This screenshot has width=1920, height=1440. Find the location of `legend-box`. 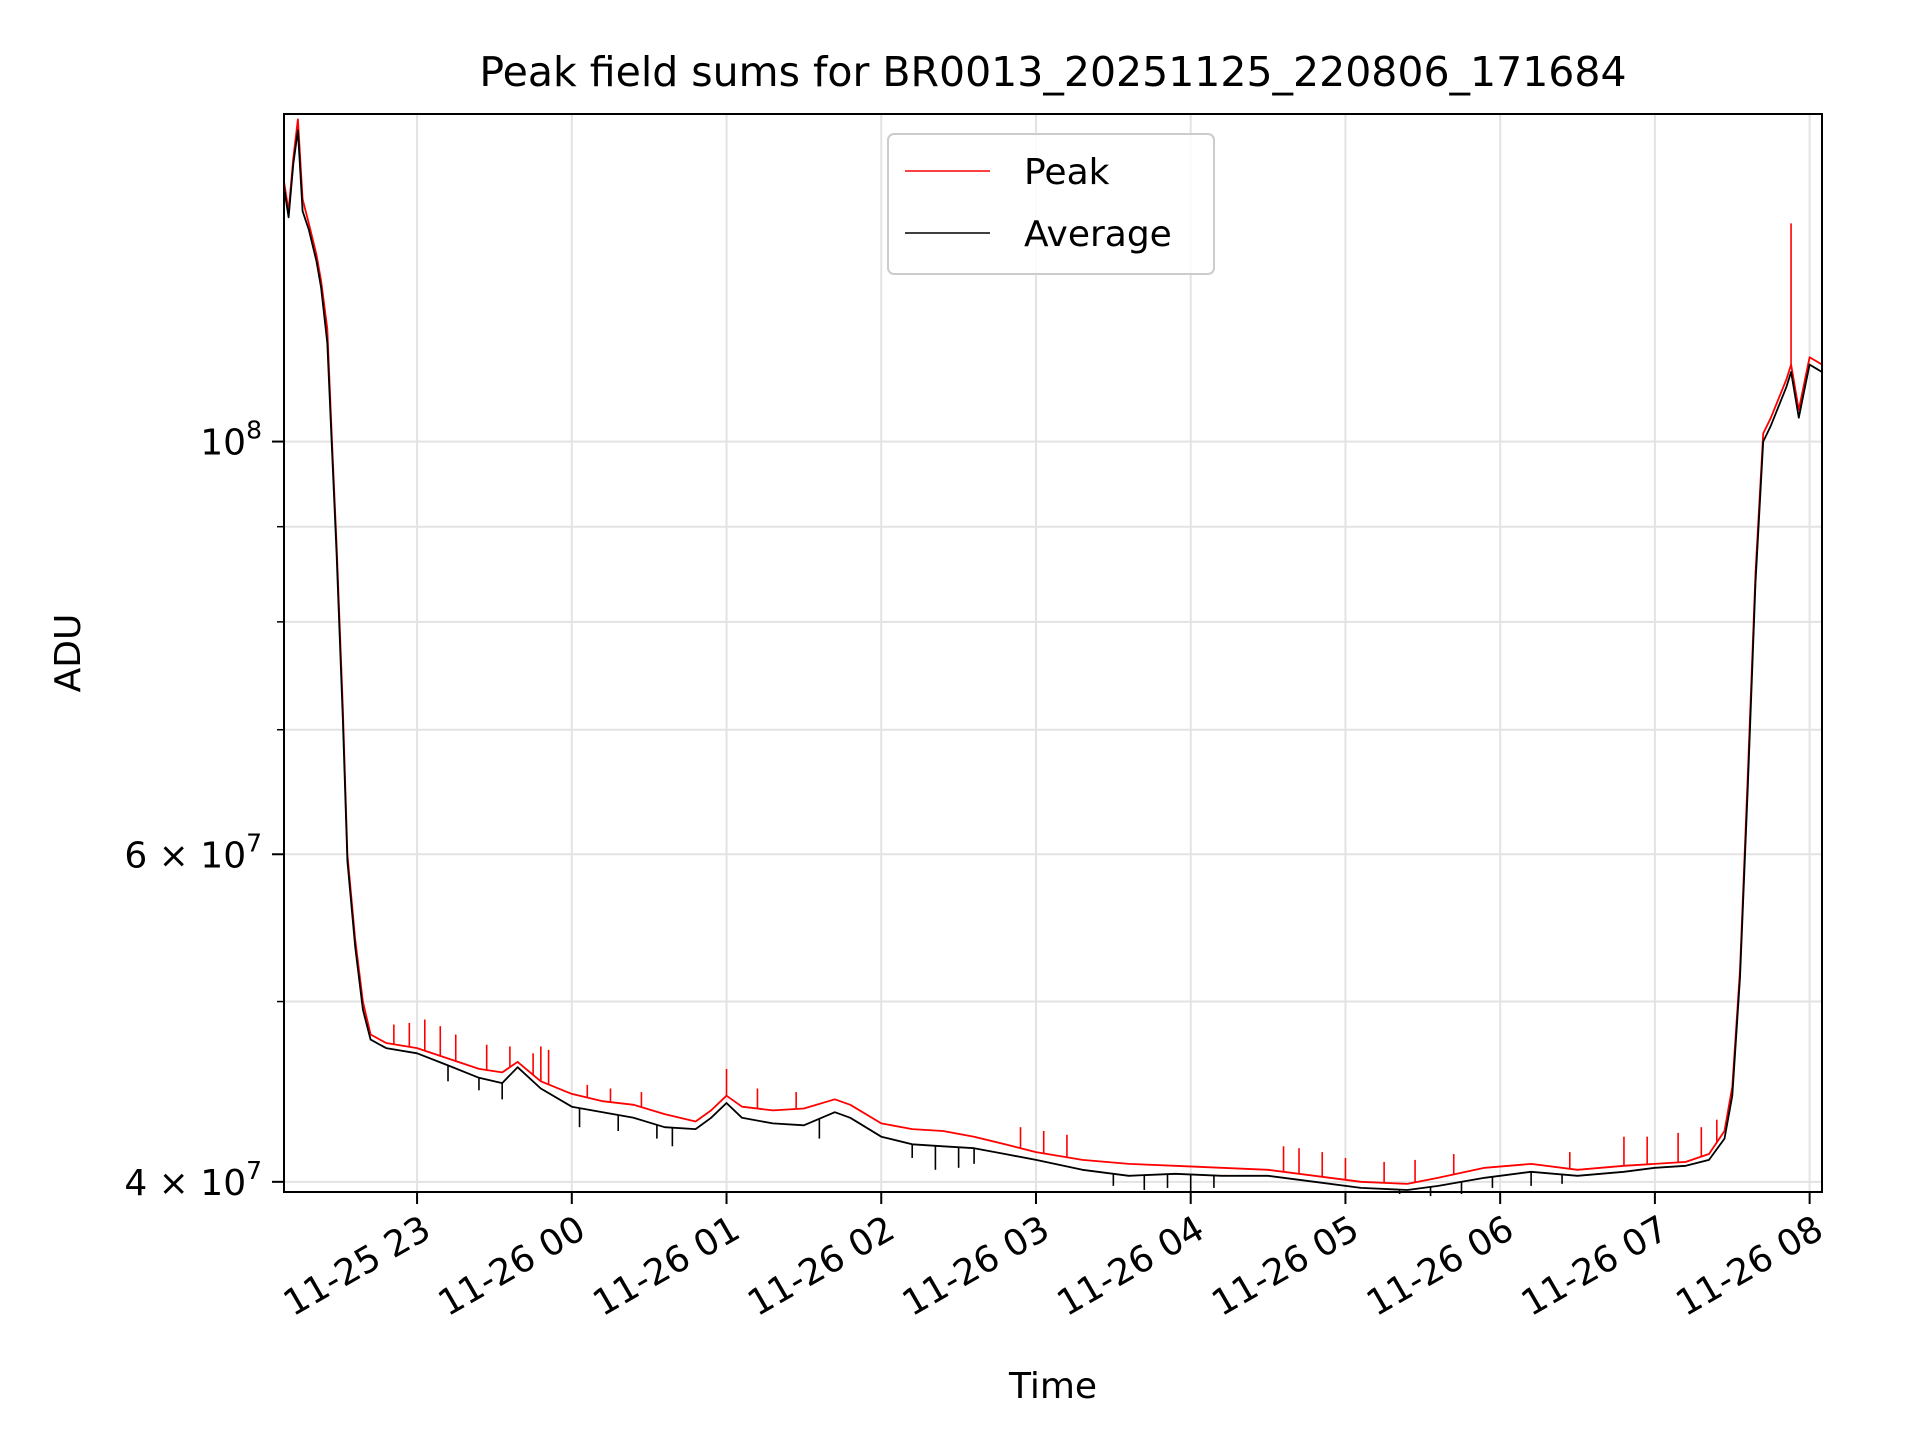

legend-box is located at coordinates (1051, 204).